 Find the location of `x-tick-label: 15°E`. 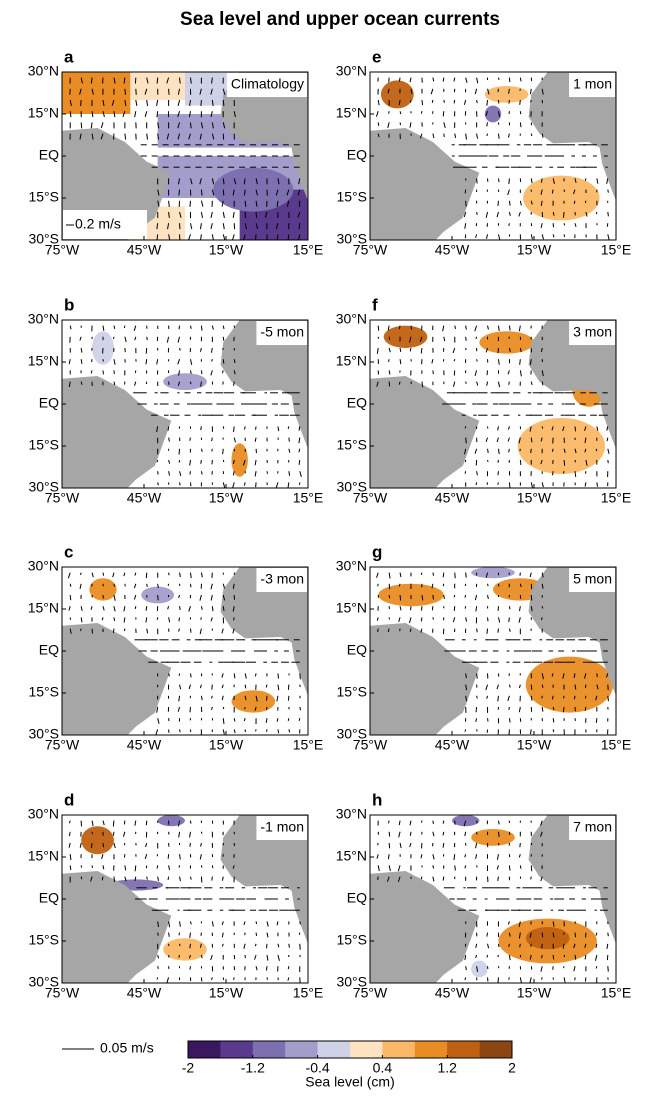

x-tick-label: 15°E is located at coordinates (616, 993).